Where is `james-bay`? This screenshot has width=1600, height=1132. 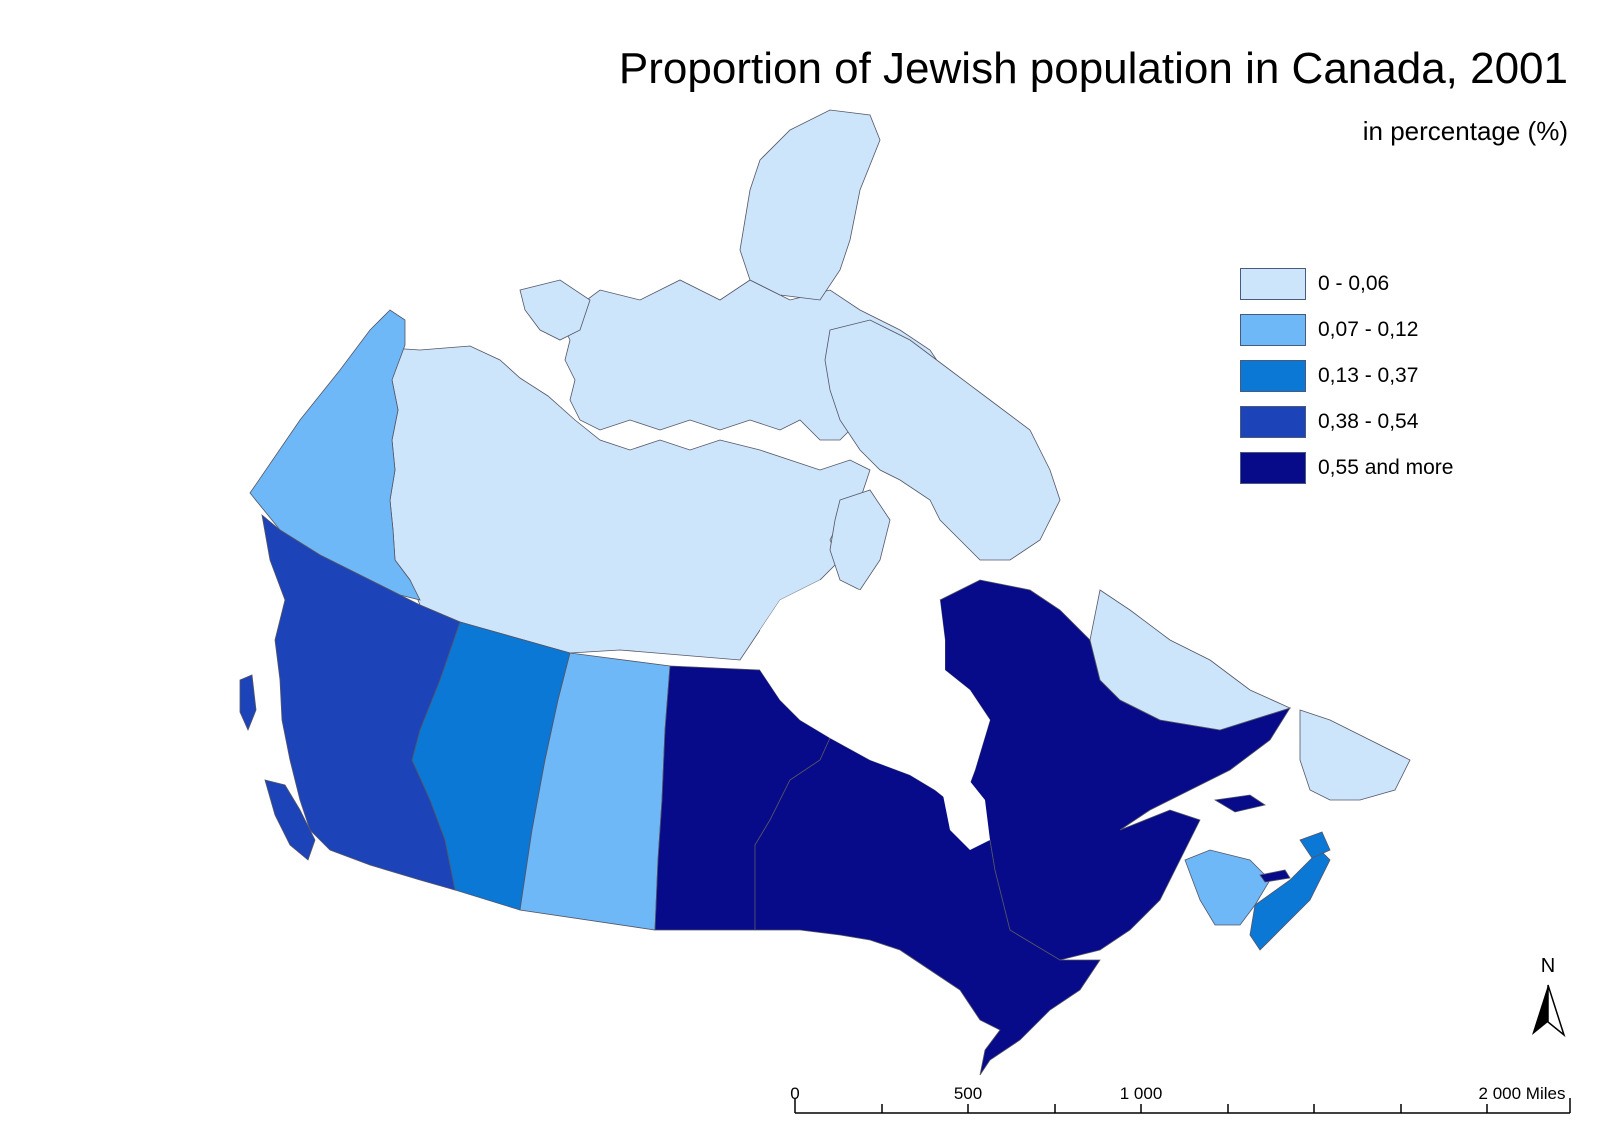 james-bay is located at coordinates (965, 812).